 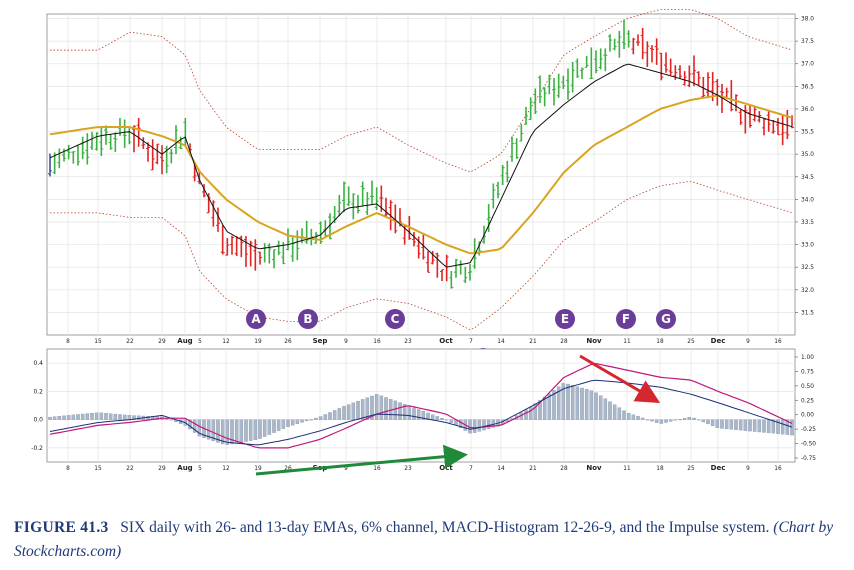 I want to click on marker-f-circle, so click(x=626, y=319).